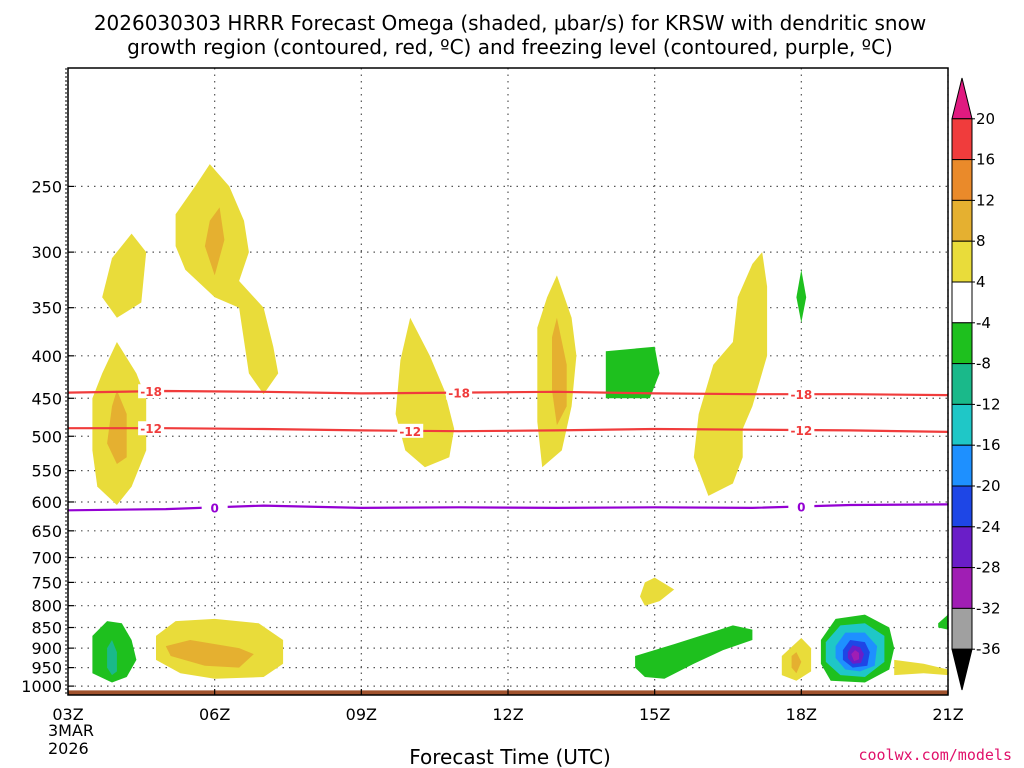  What do you see at coordinates (46, 648) in the screenshot?
I see `y-tick-label-900: 900` at bounding box center [46, 648].